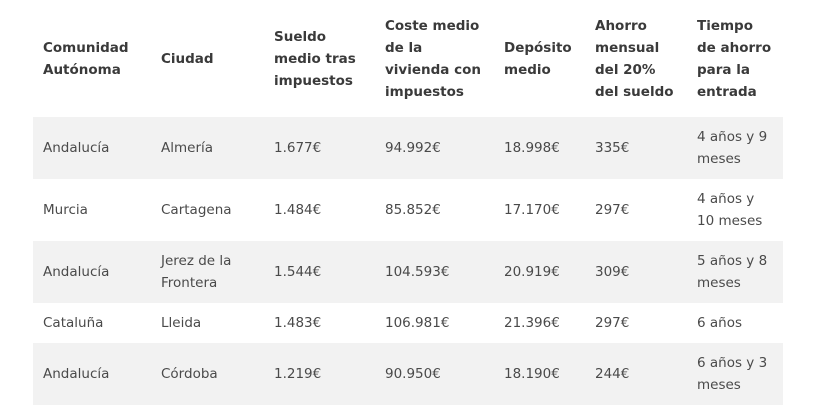 This screenshot has height=414, width=814. What do you see at coordinates (538, 58) in the screenshot?
I see `header-deposito: Depósito medio` at bounding box center [538, 58].